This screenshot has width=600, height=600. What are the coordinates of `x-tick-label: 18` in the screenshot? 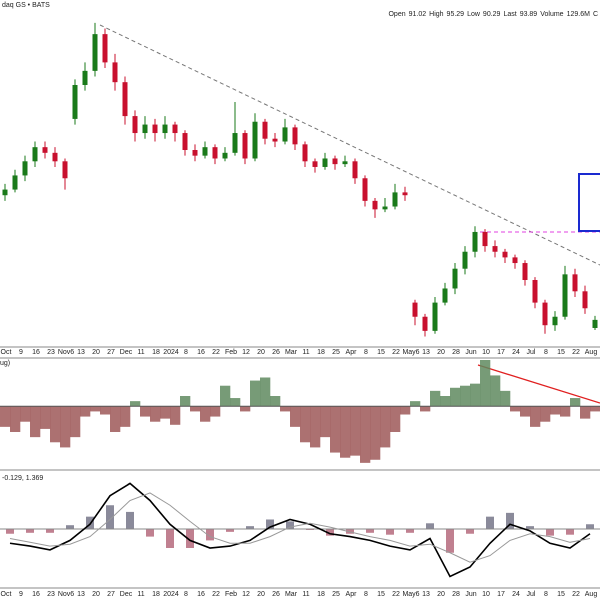 It's located at (156, 594).